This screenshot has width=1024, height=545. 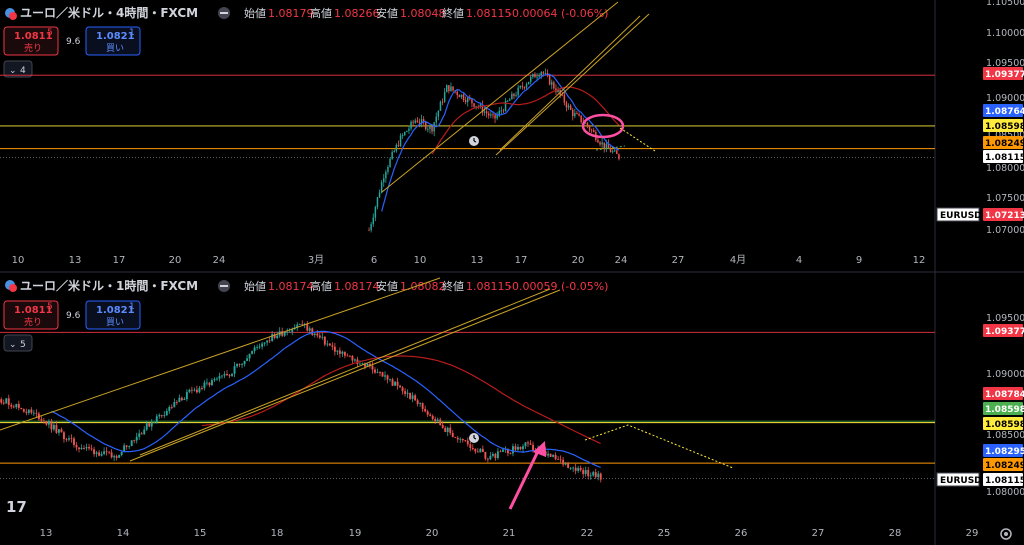 What do you see at coordinates (603, 126) in the screenshot?
I see `highlight-ellipse` at bounding box center [603, 126].